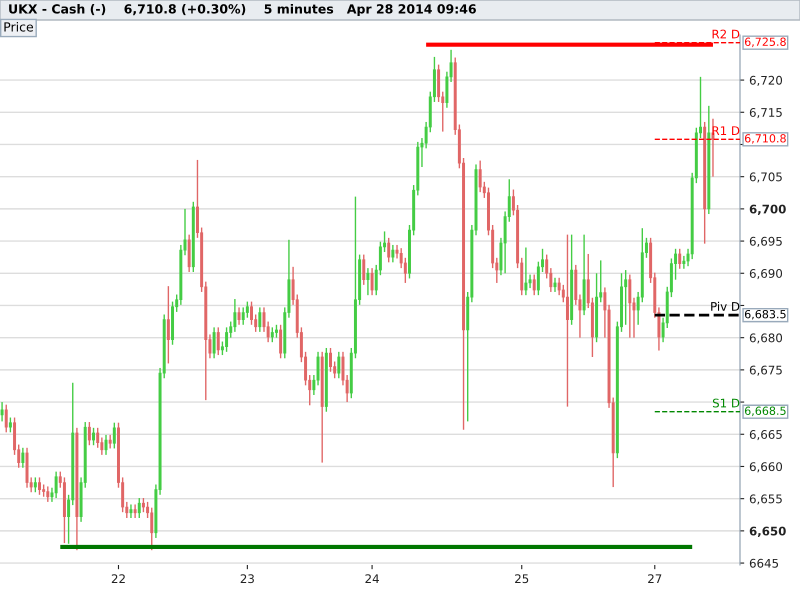 Image resolution: width=800 pixels, height=600 pixels. What do you see at coordinates (19, 27) in the screenshot?
I see `y-axis-title: Price` at bounding box center [19, 27].